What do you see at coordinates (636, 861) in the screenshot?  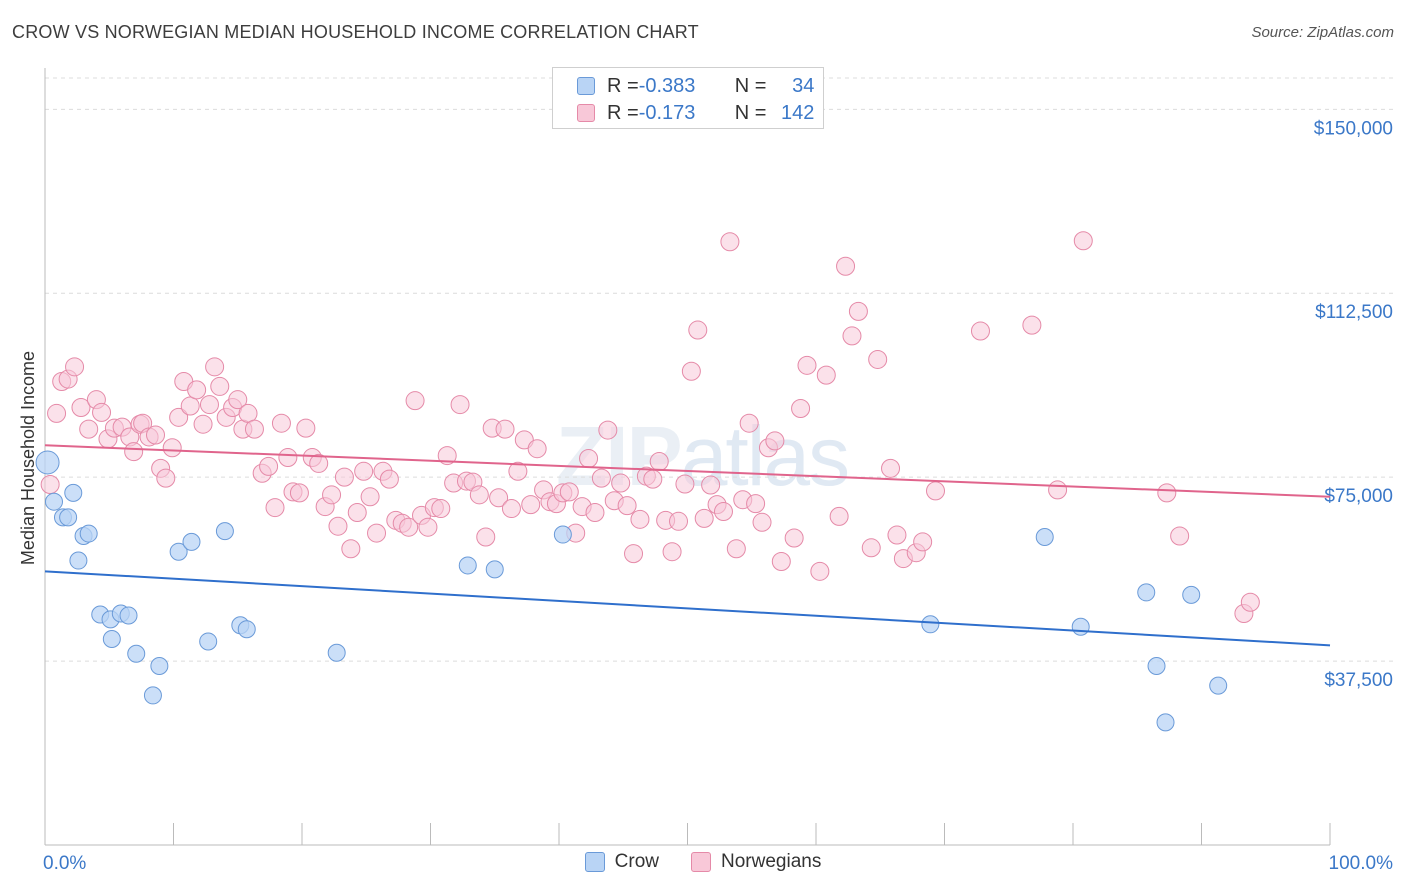 I see `legend-crow-label: Crow` at bounding box center [636, 861].